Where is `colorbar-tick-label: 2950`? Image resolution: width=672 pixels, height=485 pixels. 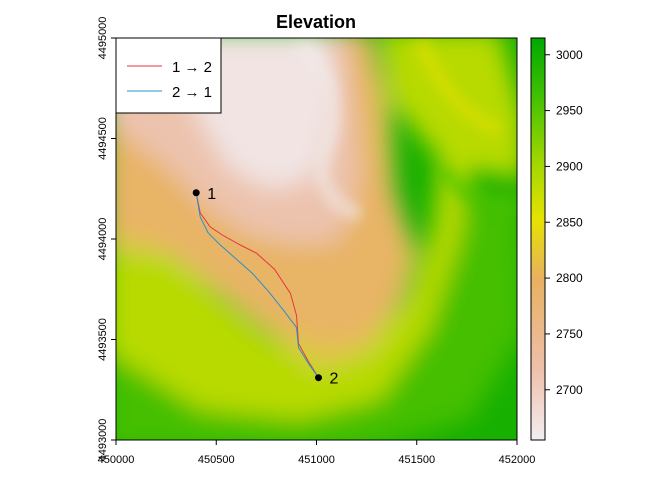
colorbar-tick-label: 2950 is located at coordinates (569, 111).